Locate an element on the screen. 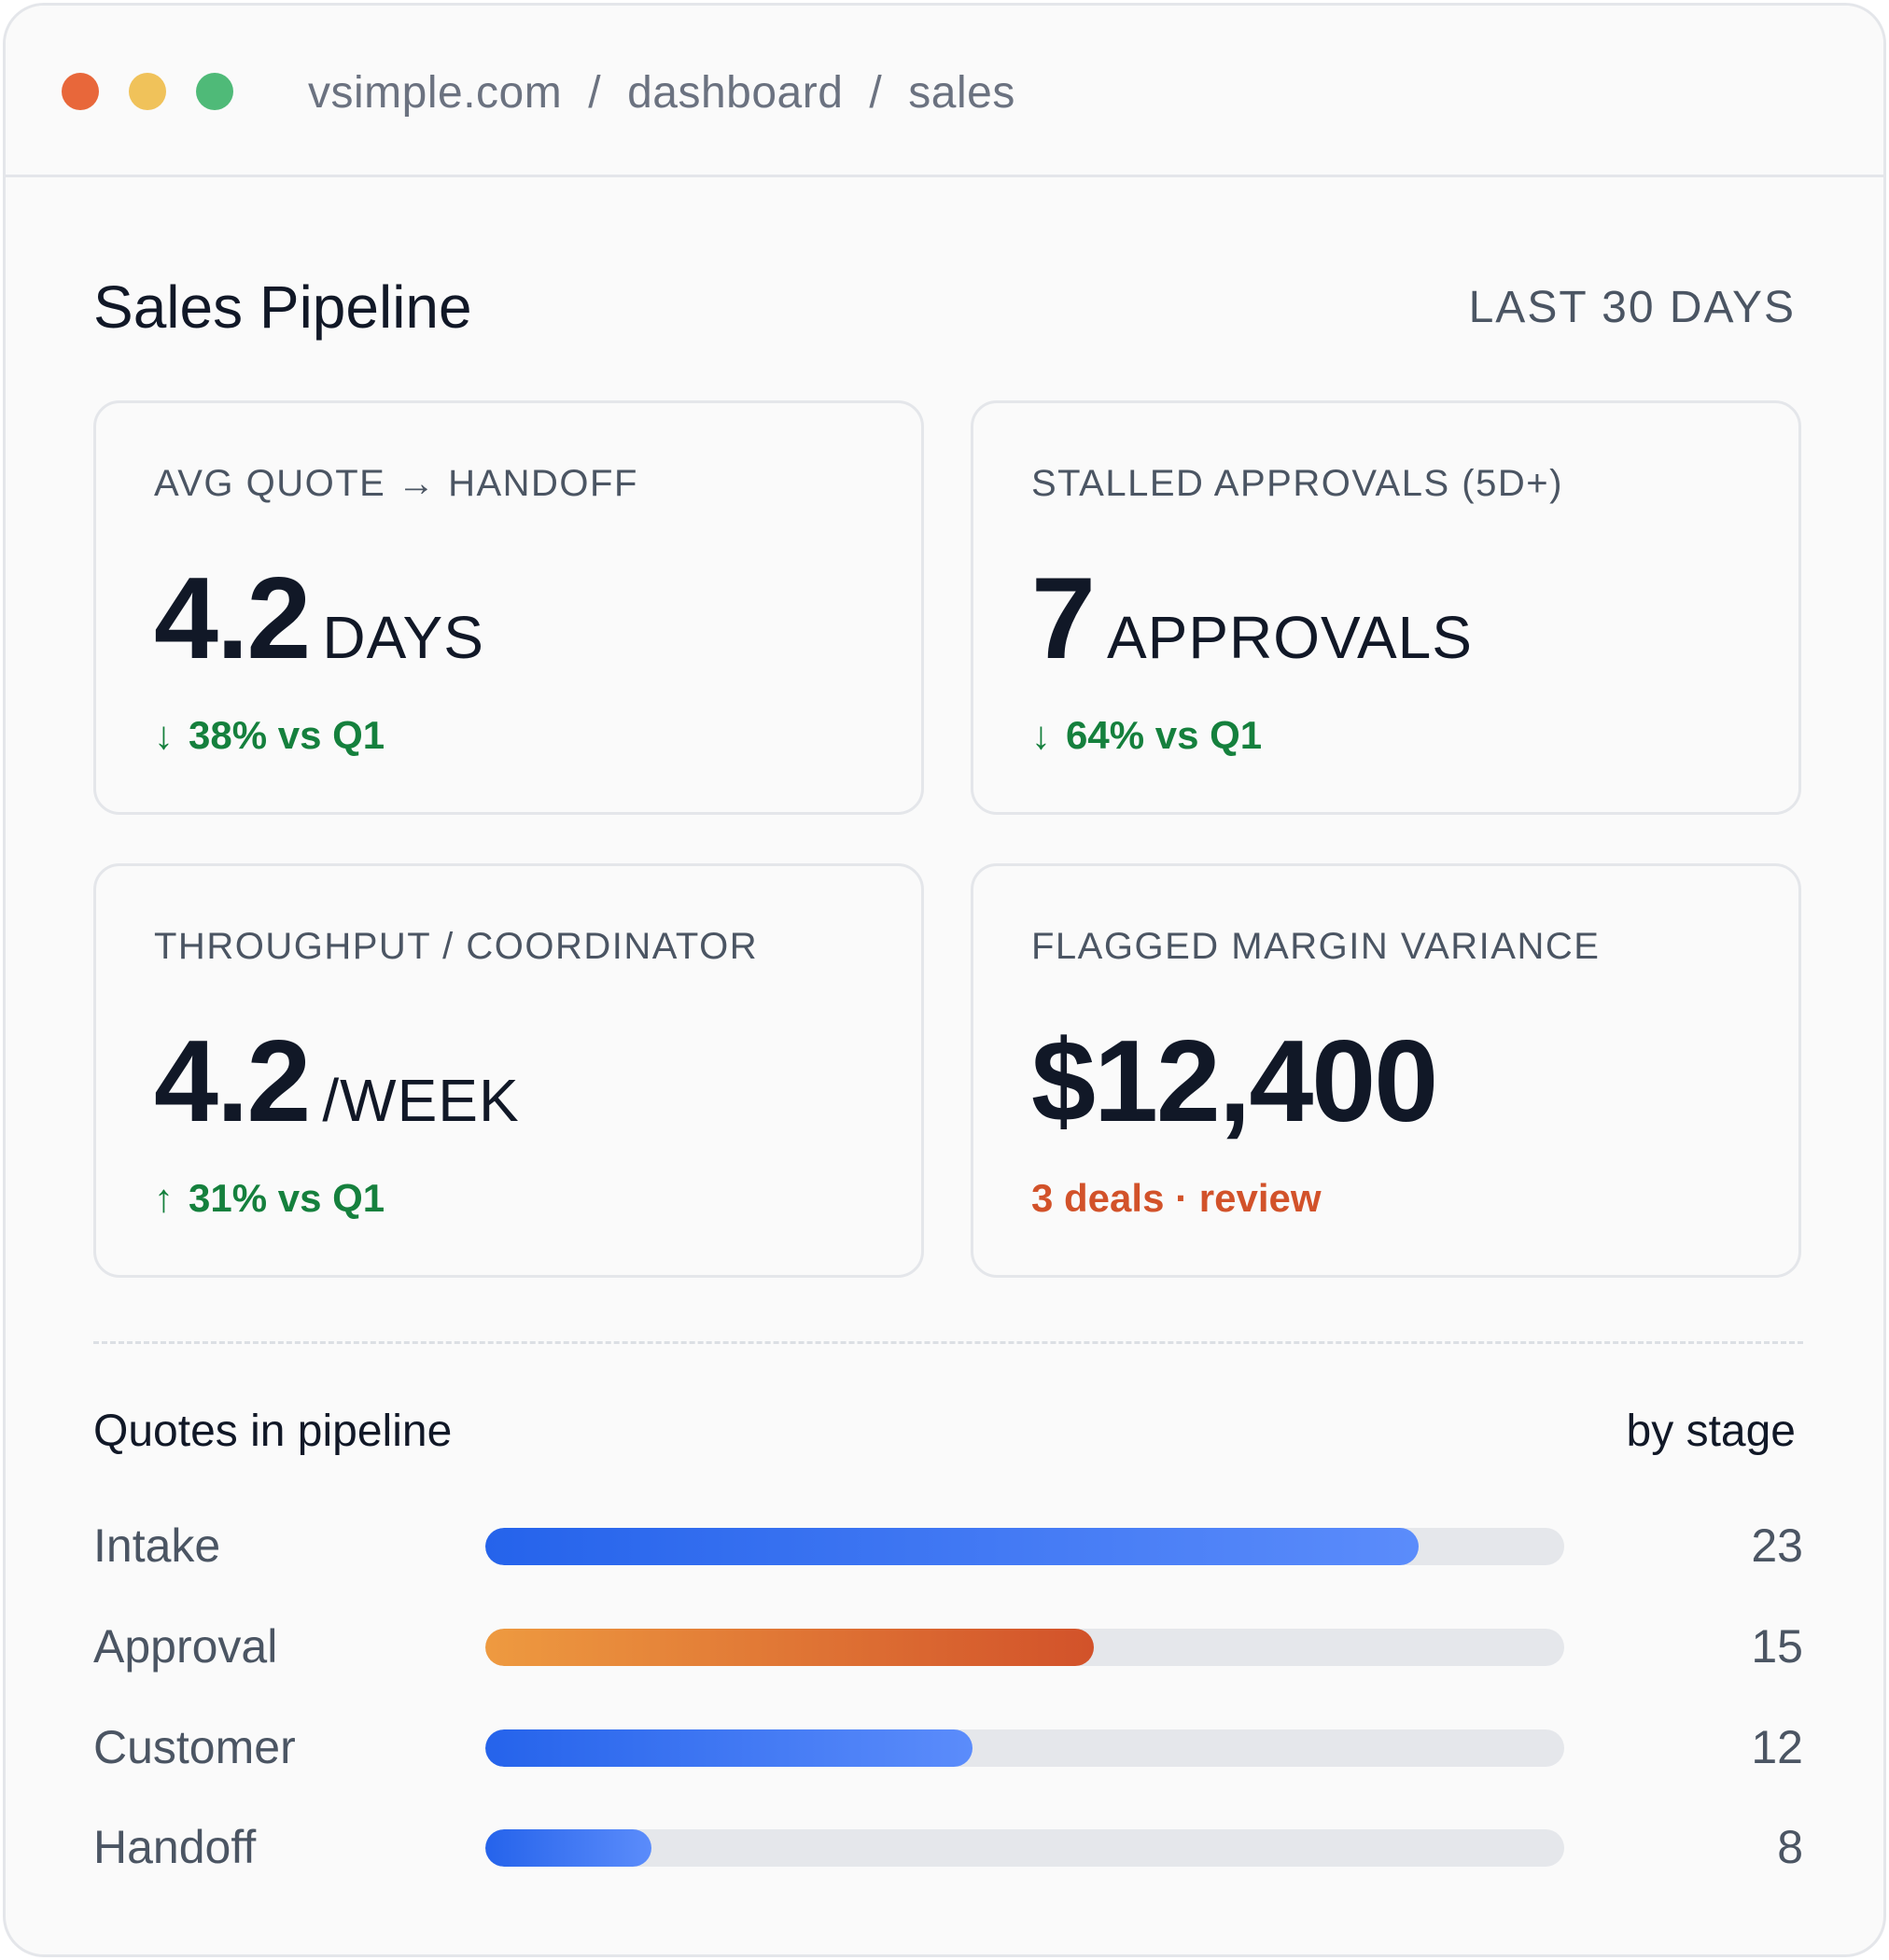 This screenshot has height=1960, width=1889. metric-value: 7 APPROVALS is located at coordinates (1252, 619).